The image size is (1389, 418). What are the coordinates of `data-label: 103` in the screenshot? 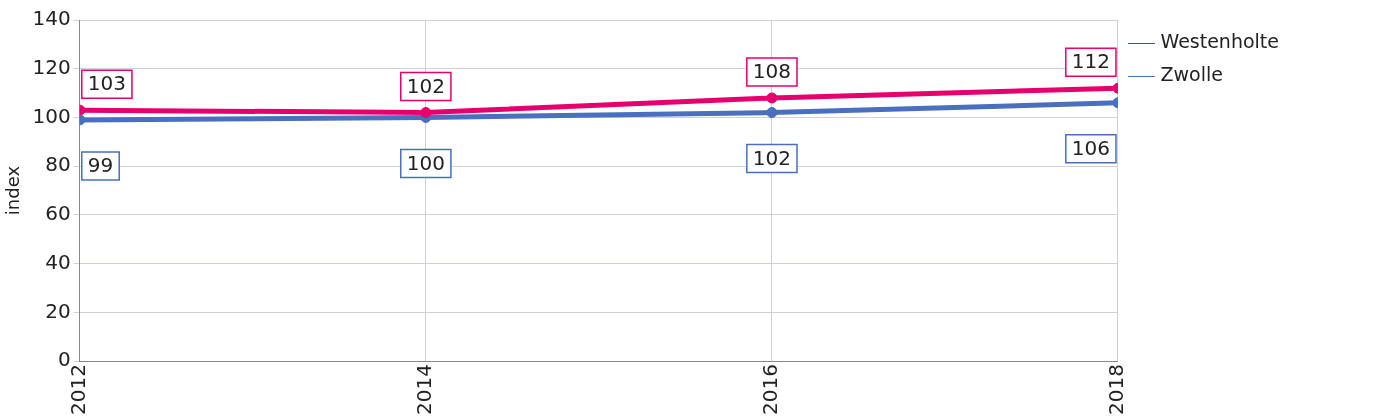 It's located at (106, 83).